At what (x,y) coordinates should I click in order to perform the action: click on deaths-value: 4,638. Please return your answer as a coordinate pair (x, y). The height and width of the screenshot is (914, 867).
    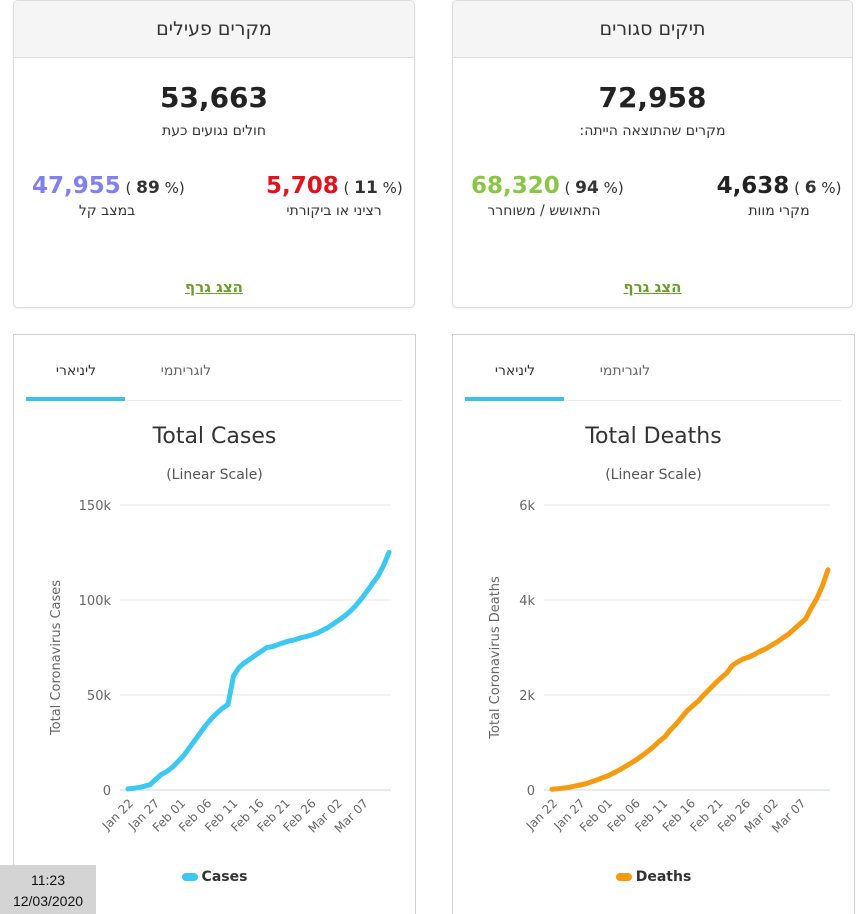
    Looking at the image, I should click on (753, 186).